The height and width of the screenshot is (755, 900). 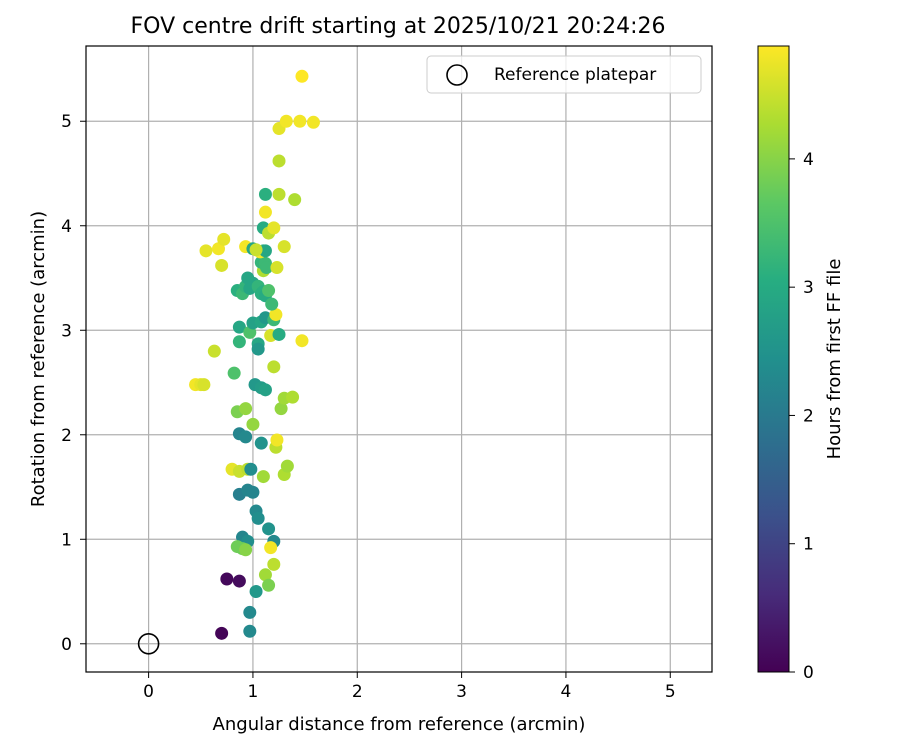 What do you see at coordinates (801, 416) in the screenshot?
I see `colorbar-ticks: 0 1 2 3 4` at bounding box center [801, 416].